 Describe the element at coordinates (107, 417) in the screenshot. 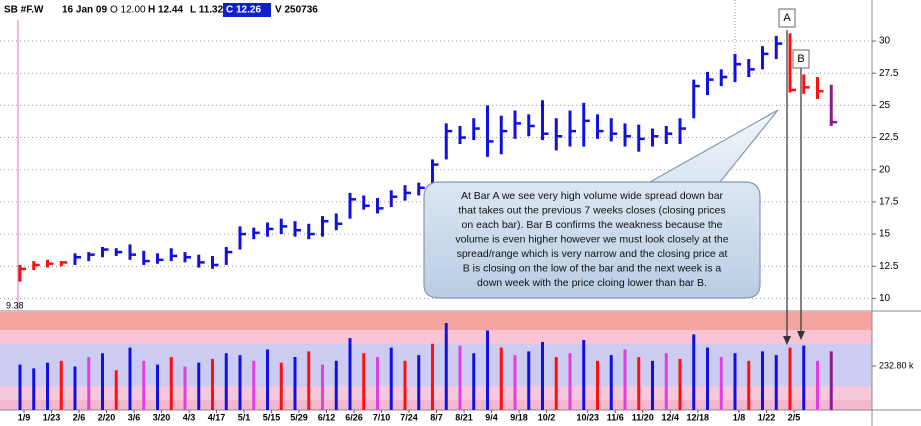

I see `x-tick-label: 2/20` at that location.